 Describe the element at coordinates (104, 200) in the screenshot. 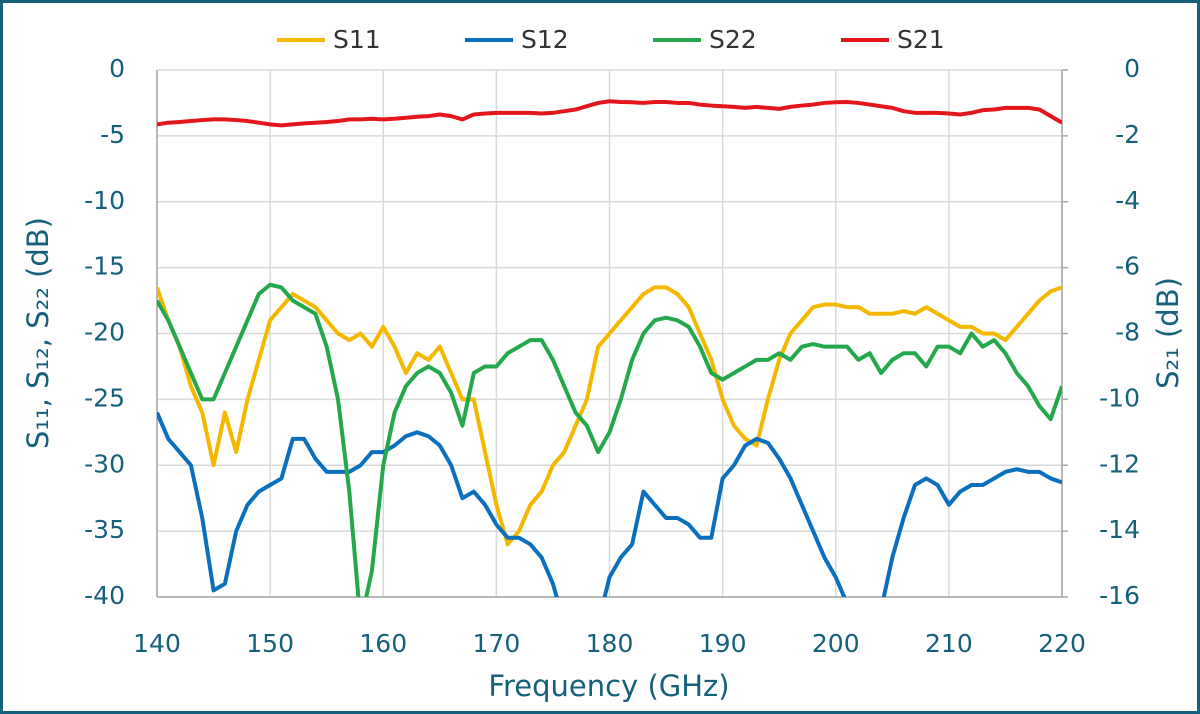

I see `y-tick-label: -10` at that location.